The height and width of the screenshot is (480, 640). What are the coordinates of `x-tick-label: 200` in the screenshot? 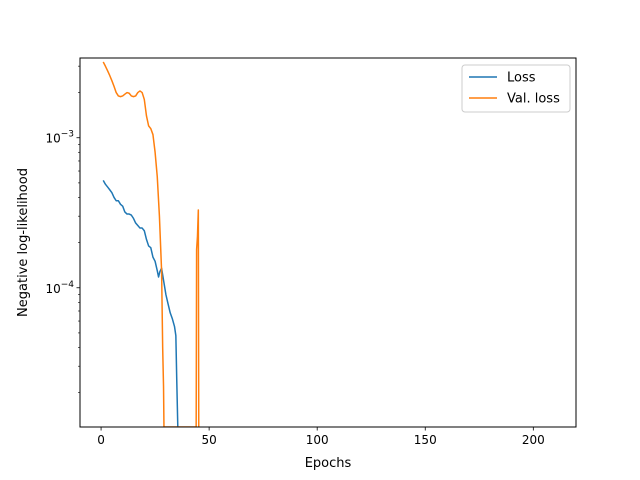 It's located at (533, 440).